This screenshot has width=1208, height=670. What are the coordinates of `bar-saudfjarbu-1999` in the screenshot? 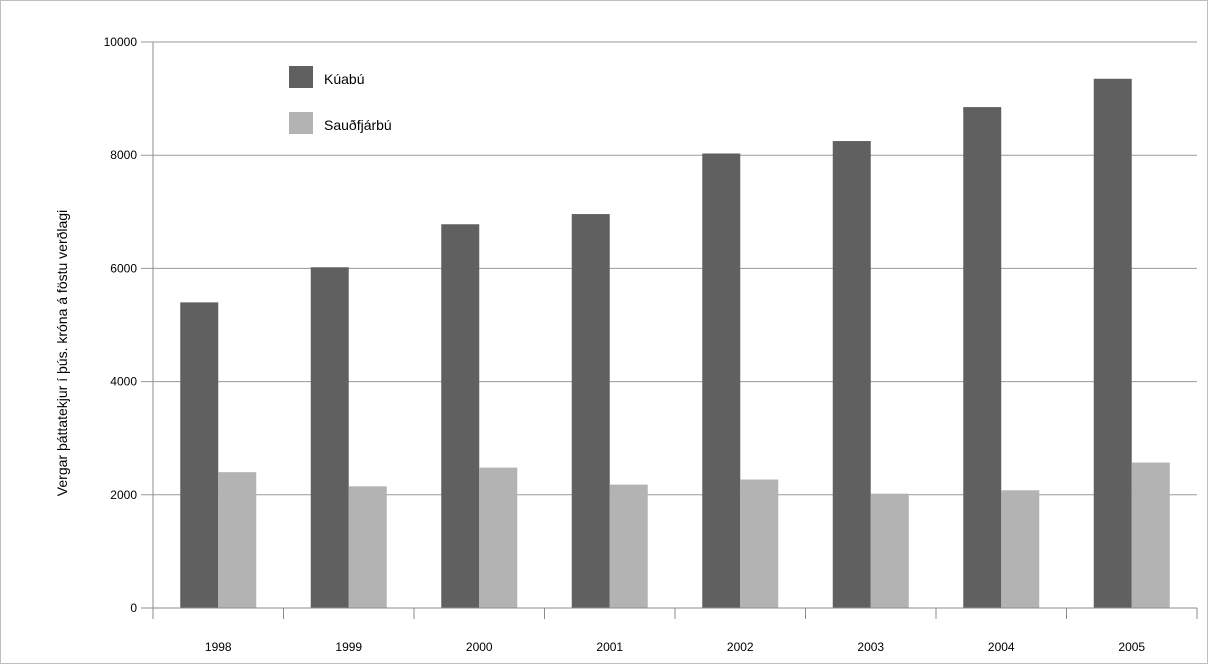 It's located at (367, 547).